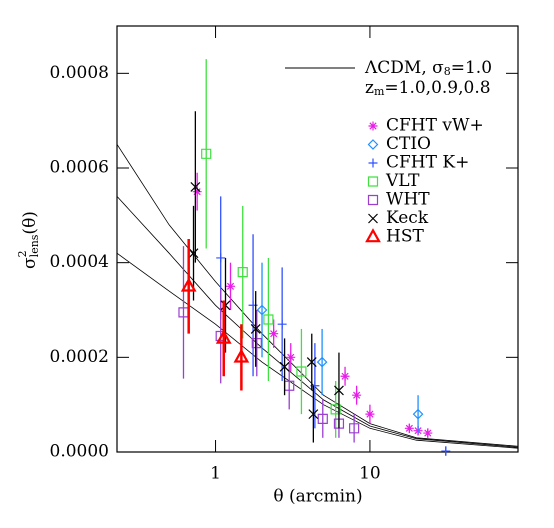  Describe the element at coordinates (447, 71) in the screenshot. I see `theory-part: 8` at that location.